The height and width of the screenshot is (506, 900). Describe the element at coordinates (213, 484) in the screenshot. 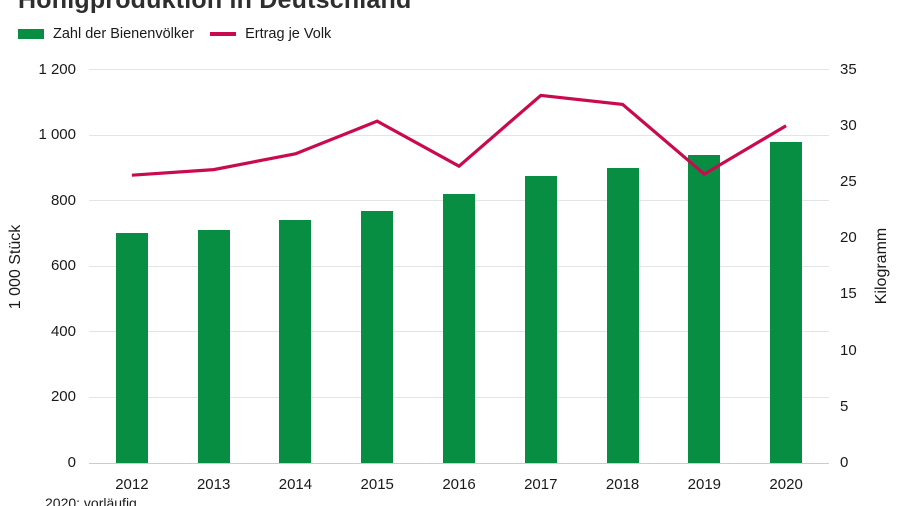

I see `x-axis-tick: 2013` at that location.